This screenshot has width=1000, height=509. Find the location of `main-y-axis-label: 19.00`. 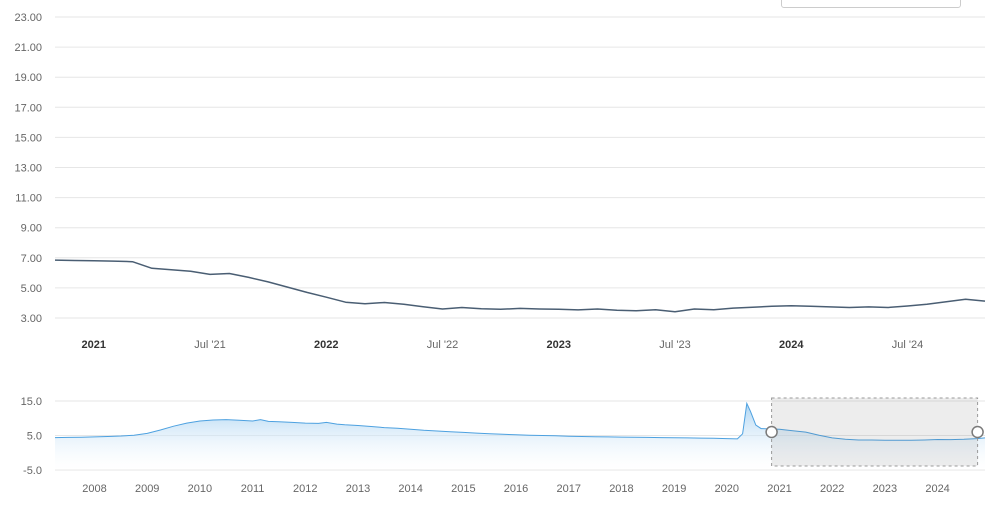

main-y-axis-label: 19.00 is located at coordinates (28, 78).